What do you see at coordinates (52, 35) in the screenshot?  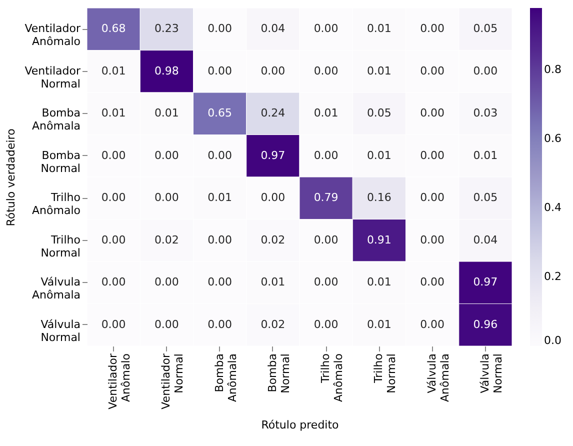 I see `y-tick-label: Ventilador Anômalo` at bounding box center [52, 35].